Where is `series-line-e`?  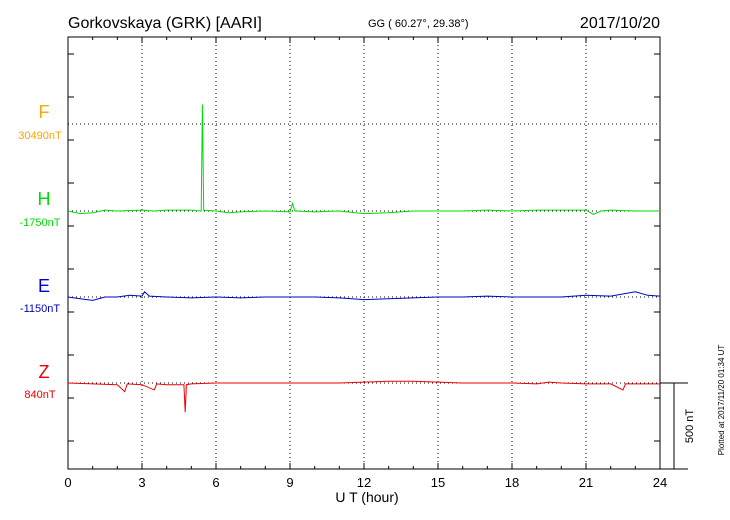
series-line-e is located at coordinates (364, 296).